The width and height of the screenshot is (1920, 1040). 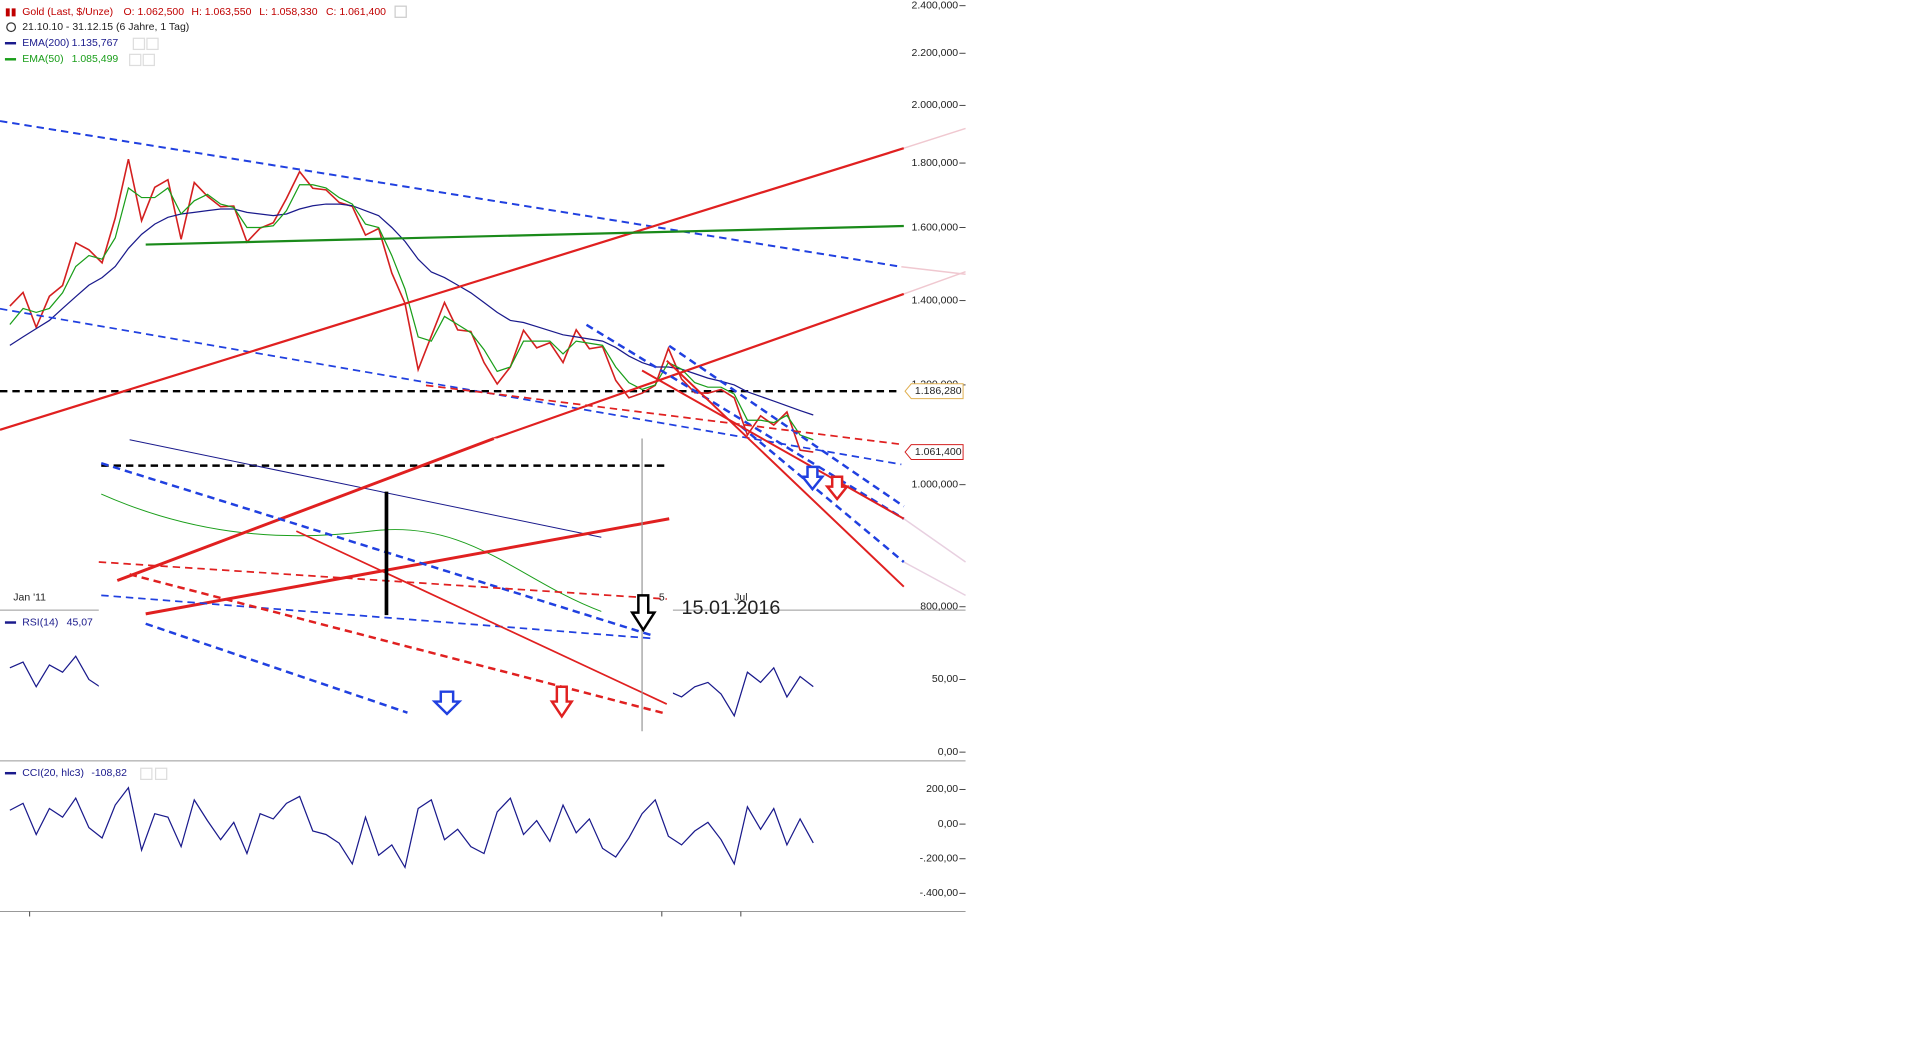 I want to click on x-tick-label: Jan '11, so click(x=29, y=598).